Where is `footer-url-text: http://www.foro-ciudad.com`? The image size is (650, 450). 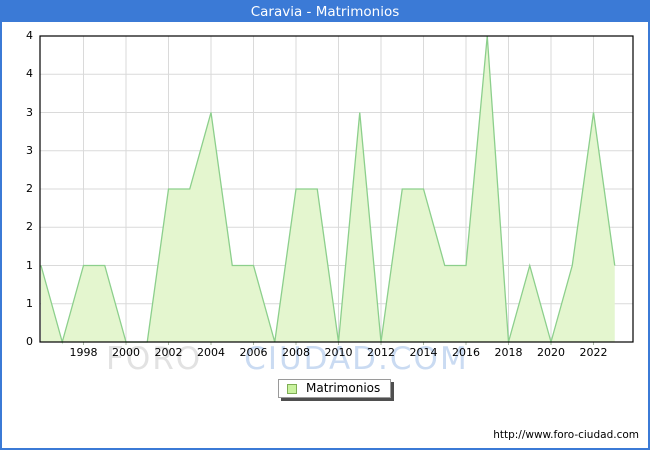
footer-url-text: http://www.foro-ciudad.com is located at coordinates (566, 435).